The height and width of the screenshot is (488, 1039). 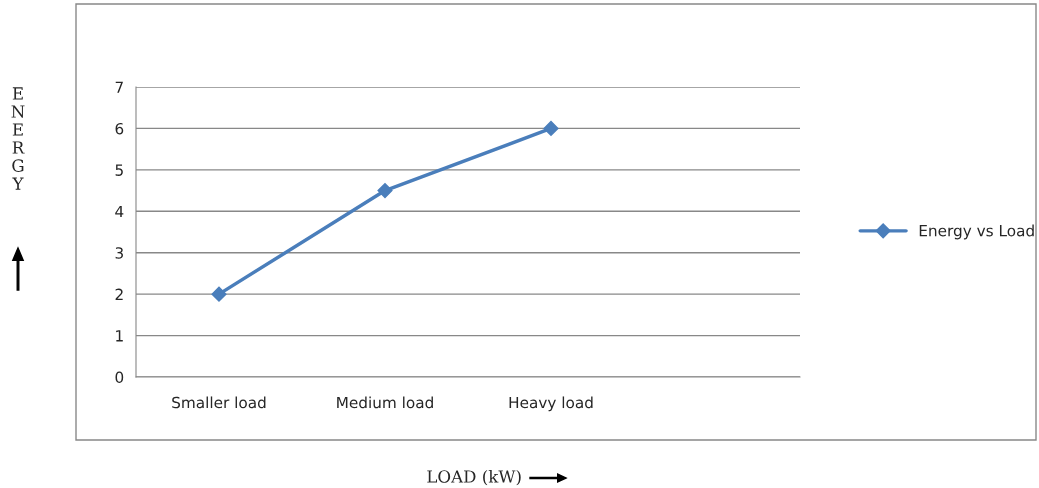 What do you see at coordinates (474, 477) in the screenshot?
I see `x-axis-title: LOAD (kW)` at bounding box center [474, 477].